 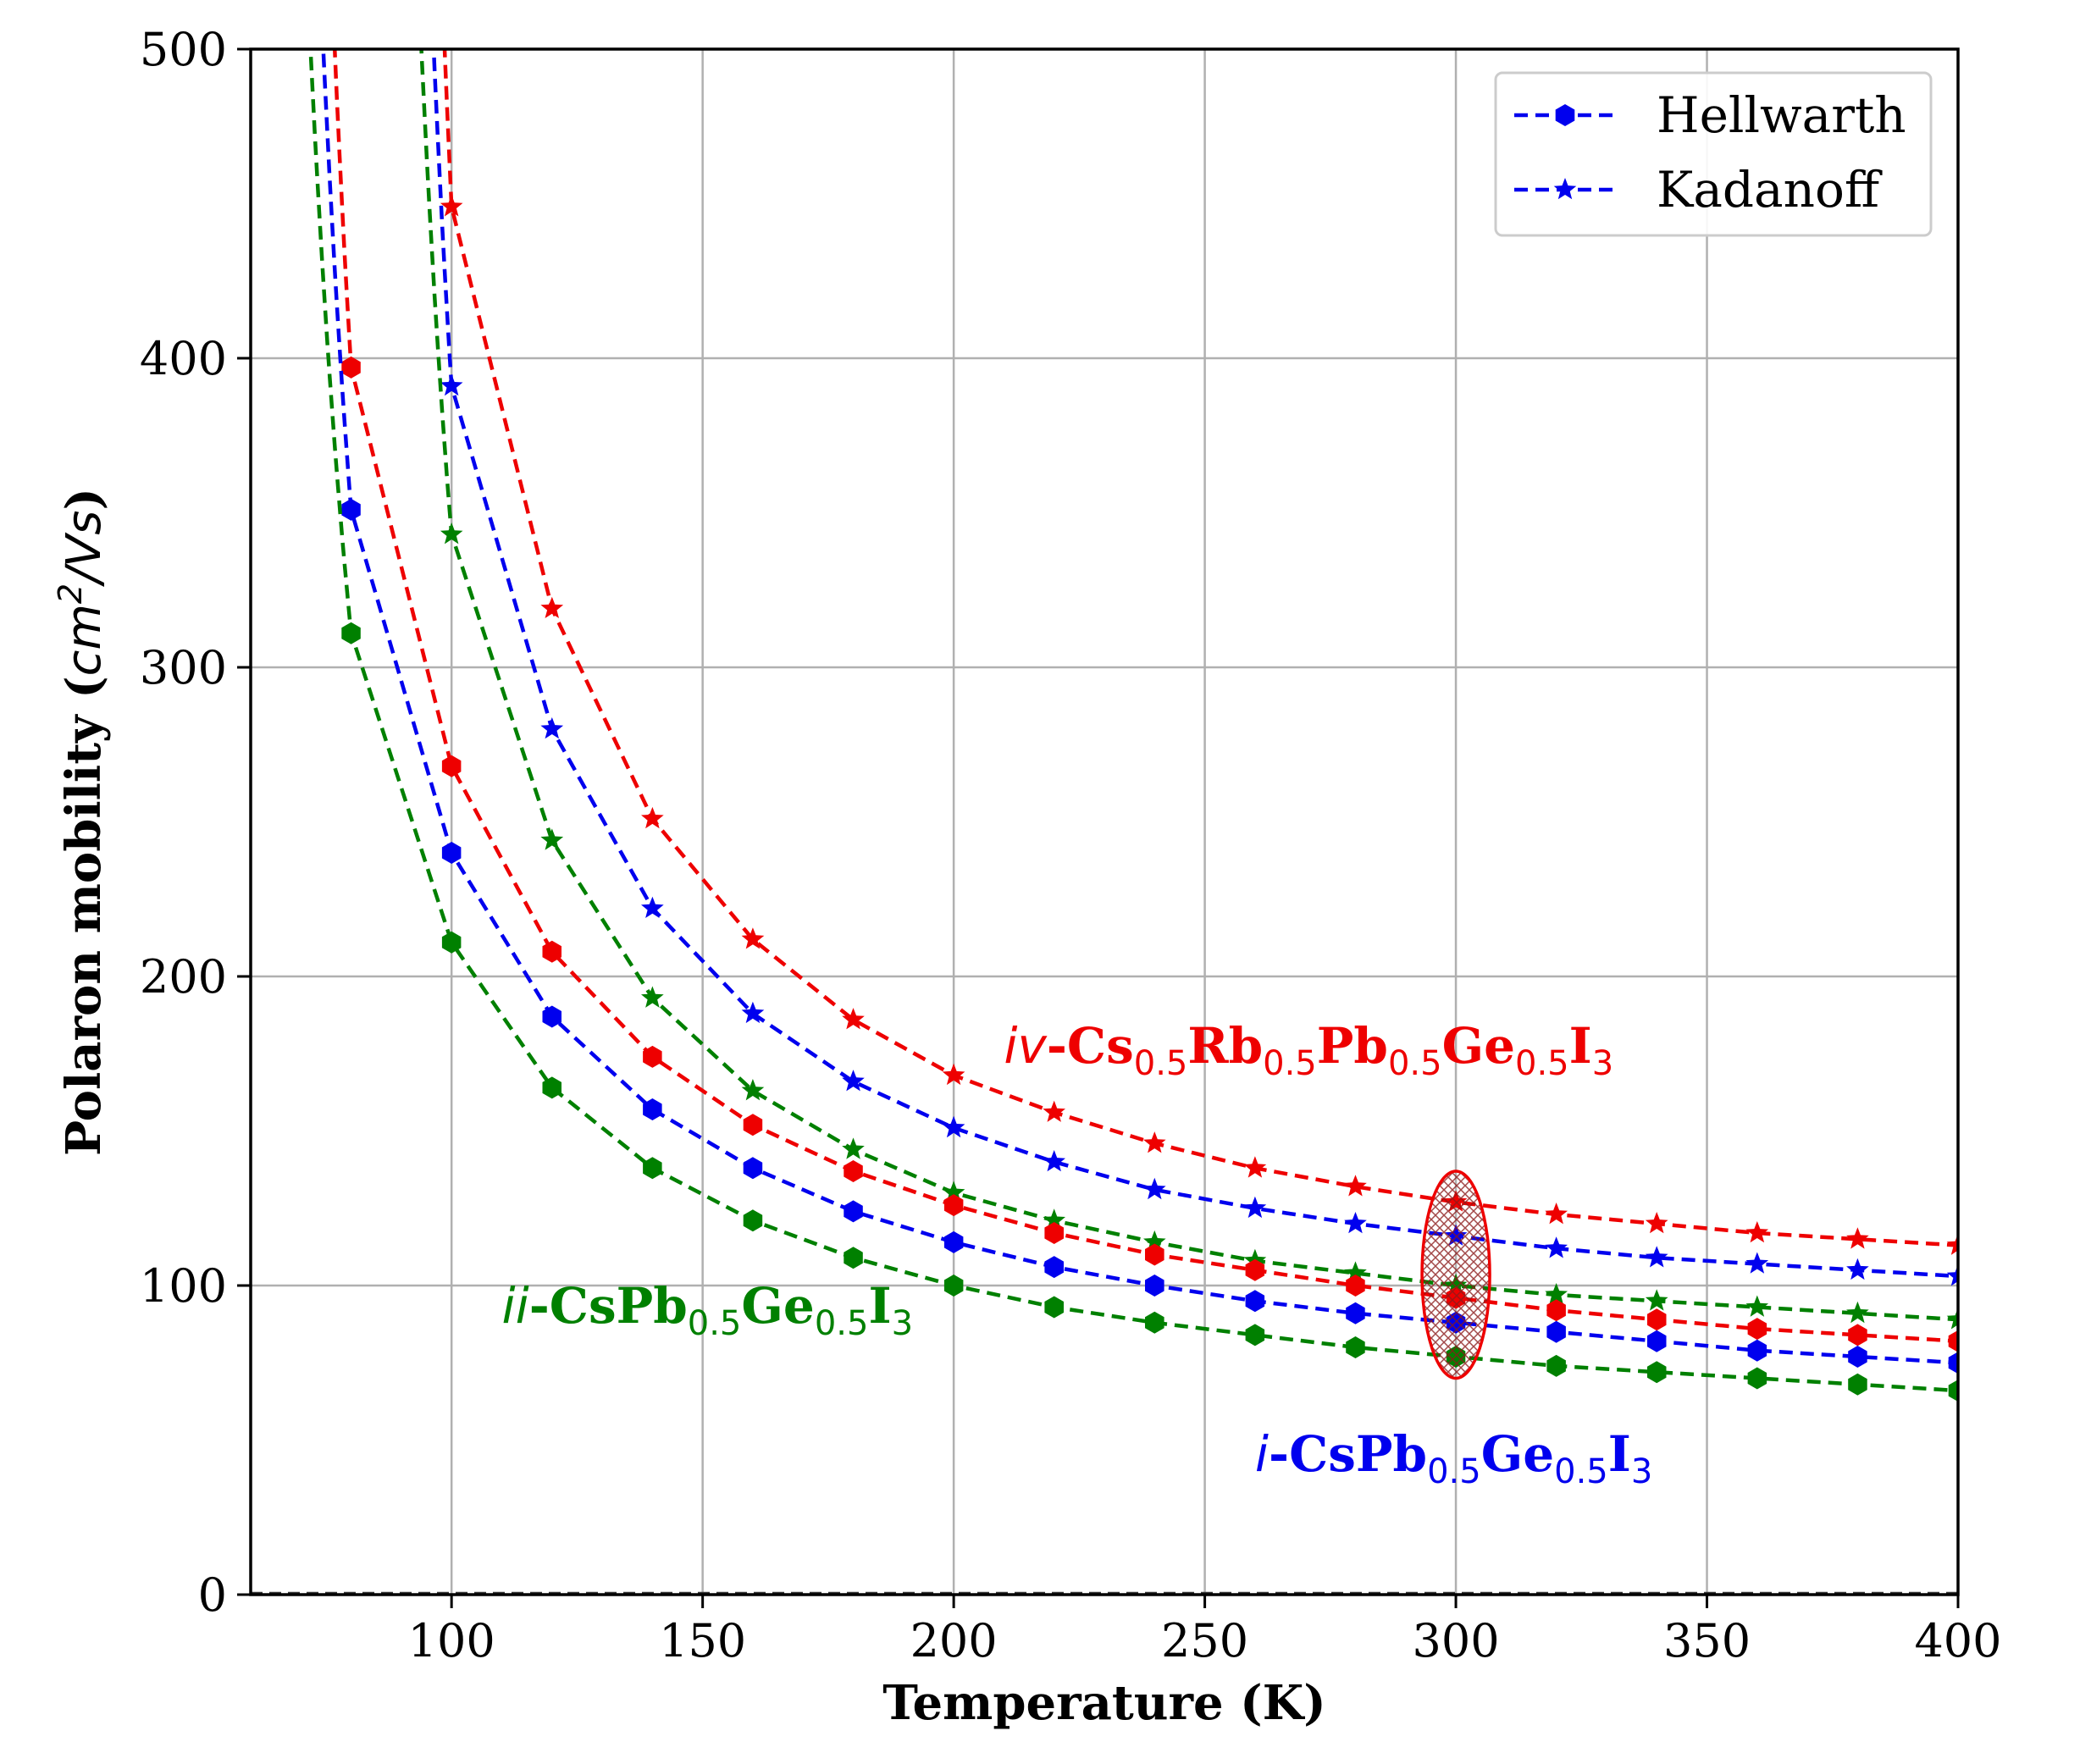 What do you see at coordinates (212, 1595) in the screenshot?
I see `y-tick-label: 0` at bounding box center [212, 1595].